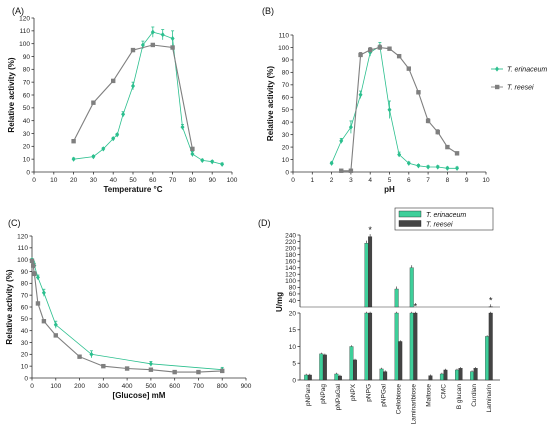 The height and width of the screenshot is (442, 550). I want to click on bar-group: B glucan, so click(459, 388).